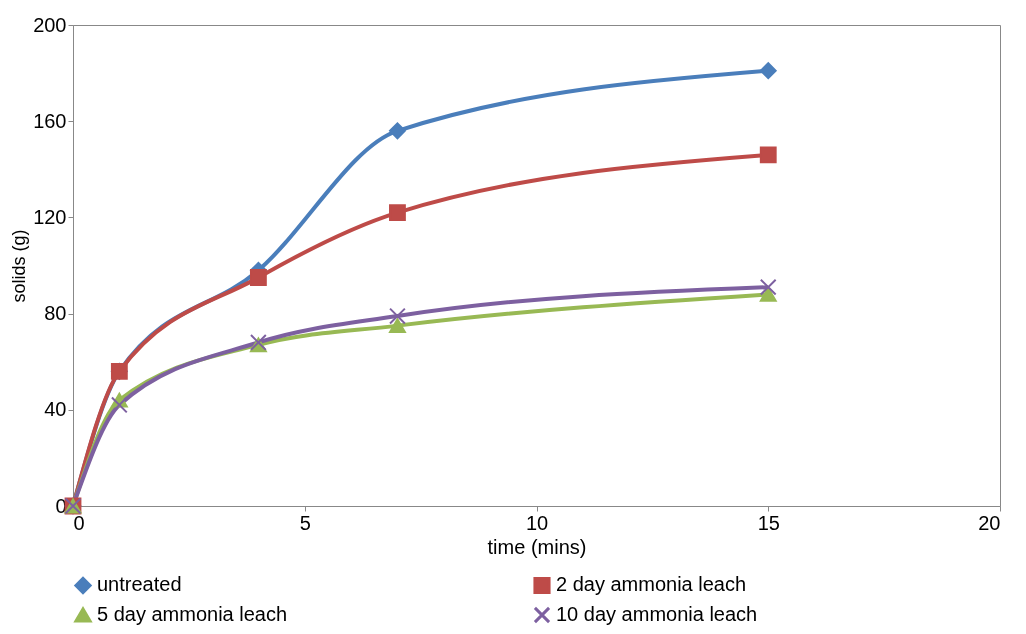  I want to click on x-tick-label: 0, so click(79, 522).